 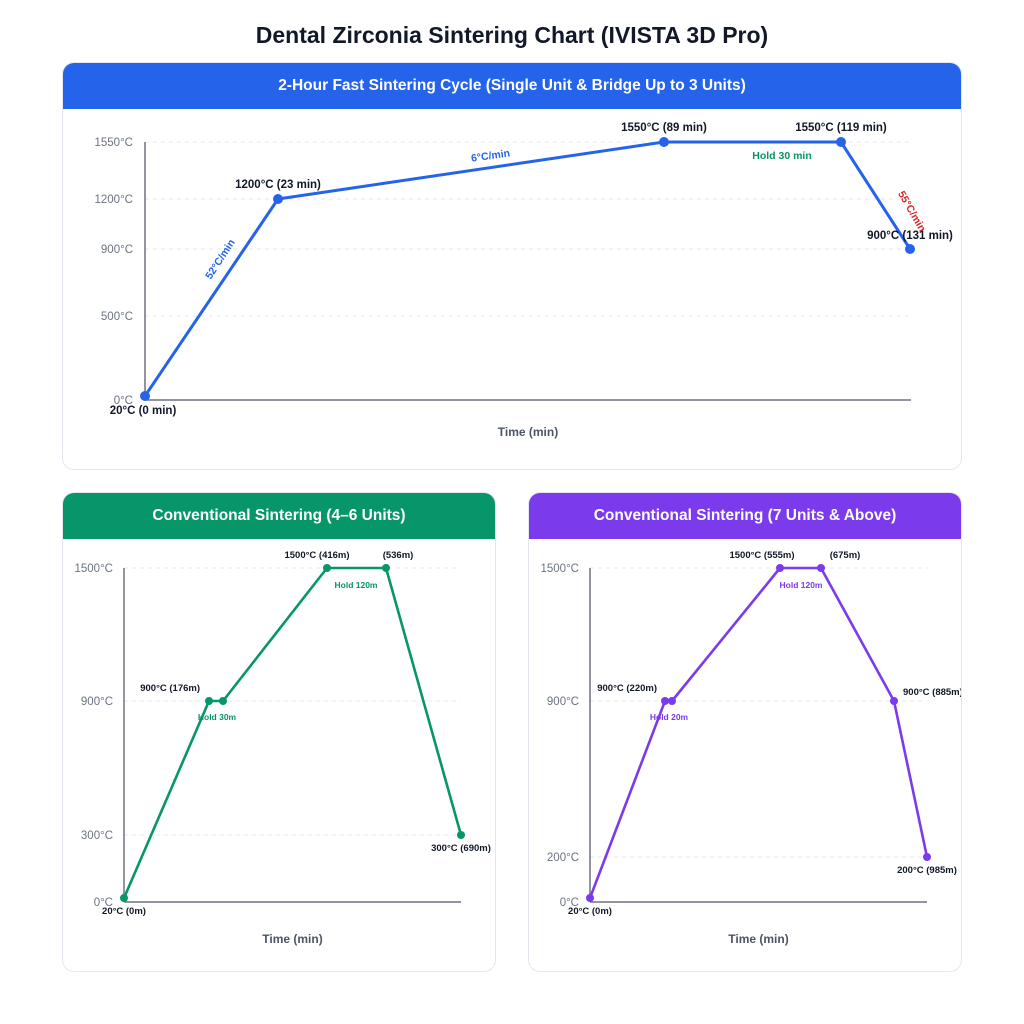 I want to click on data-label: 1500°C (555m), so click(x=761, y=555).